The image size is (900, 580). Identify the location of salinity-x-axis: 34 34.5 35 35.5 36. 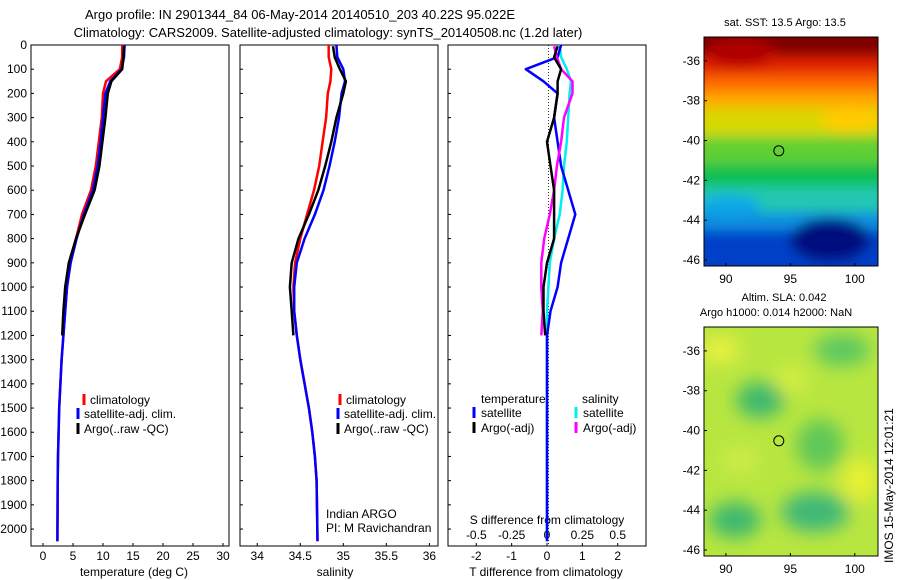
(344, 553).